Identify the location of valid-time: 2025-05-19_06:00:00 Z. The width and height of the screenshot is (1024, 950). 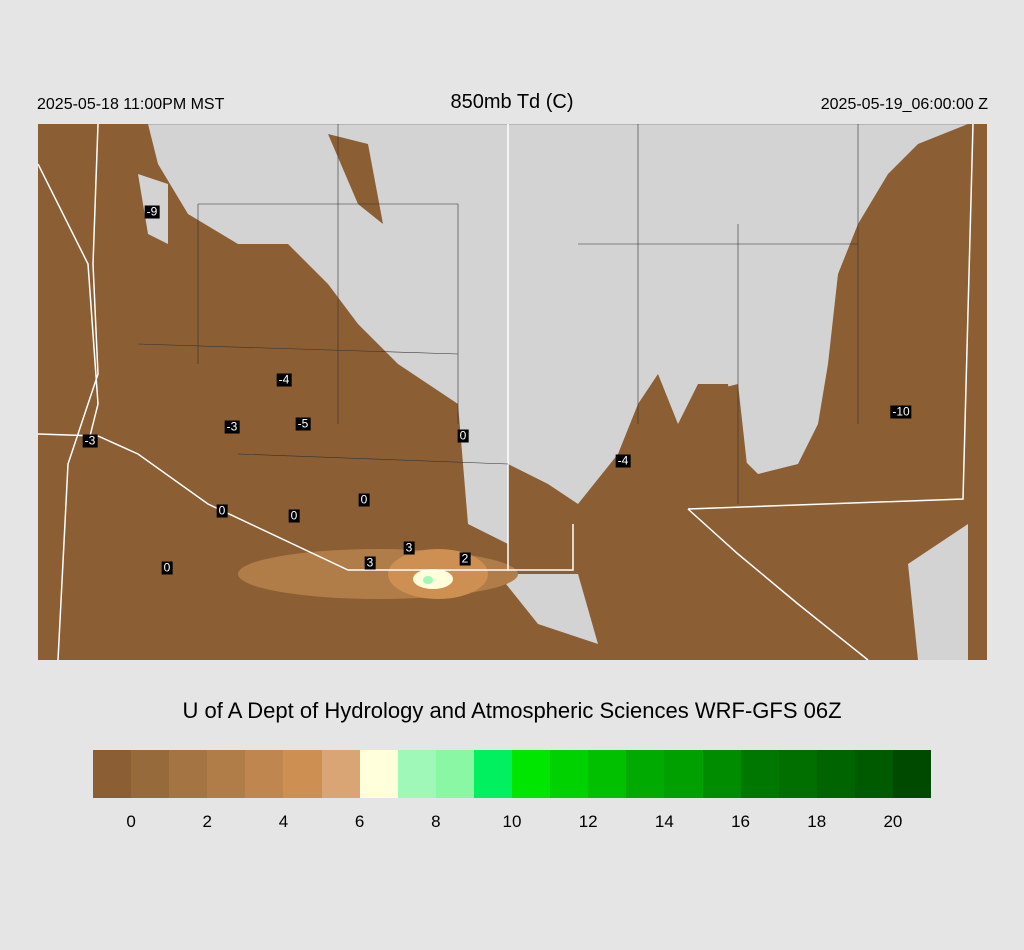
(904, 104).